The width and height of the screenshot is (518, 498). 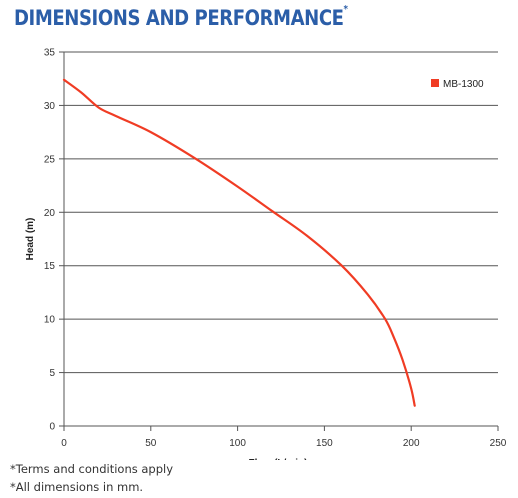 I want to click on y-tick-label: 25, so click(x=50, y=159).